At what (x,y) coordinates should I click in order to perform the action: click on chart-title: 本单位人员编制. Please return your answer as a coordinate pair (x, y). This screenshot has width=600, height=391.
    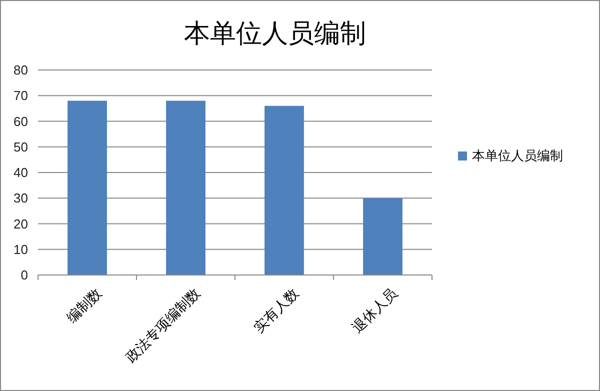
    Looking at the image, I should click on (275, 33).